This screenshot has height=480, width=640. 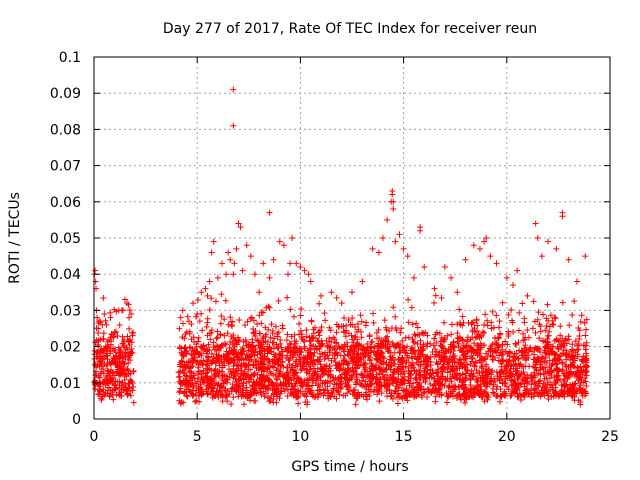 What do you see at coordinates (65, 311) in the screenshot?
I see `y-tick-label: 0.03` at bounding box center [65, 311].